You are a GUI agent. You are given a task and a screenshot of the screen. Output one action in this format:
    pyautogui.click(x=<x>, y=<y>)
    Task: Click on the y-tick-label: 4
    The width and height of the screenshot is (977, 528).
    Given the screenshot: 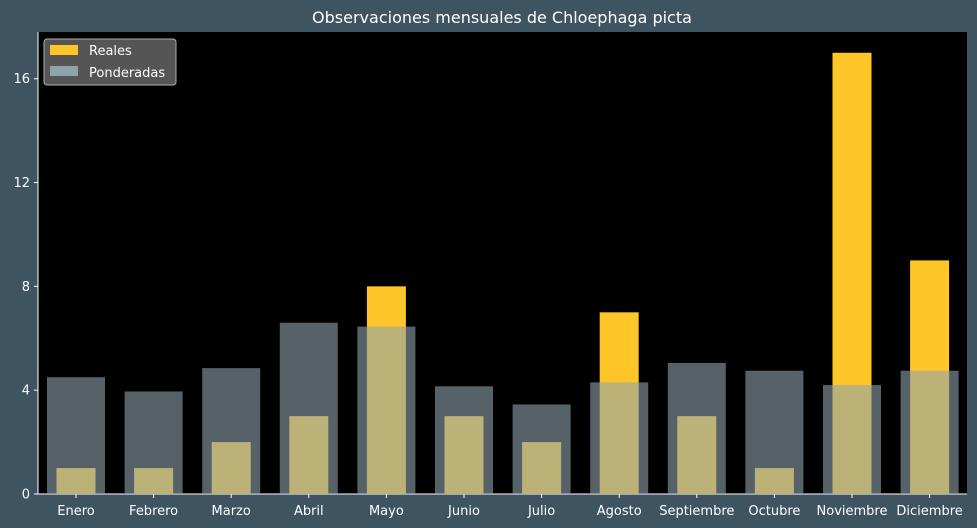 What is the action you would take?
    pyautogui.click(x=26, y=391)
    